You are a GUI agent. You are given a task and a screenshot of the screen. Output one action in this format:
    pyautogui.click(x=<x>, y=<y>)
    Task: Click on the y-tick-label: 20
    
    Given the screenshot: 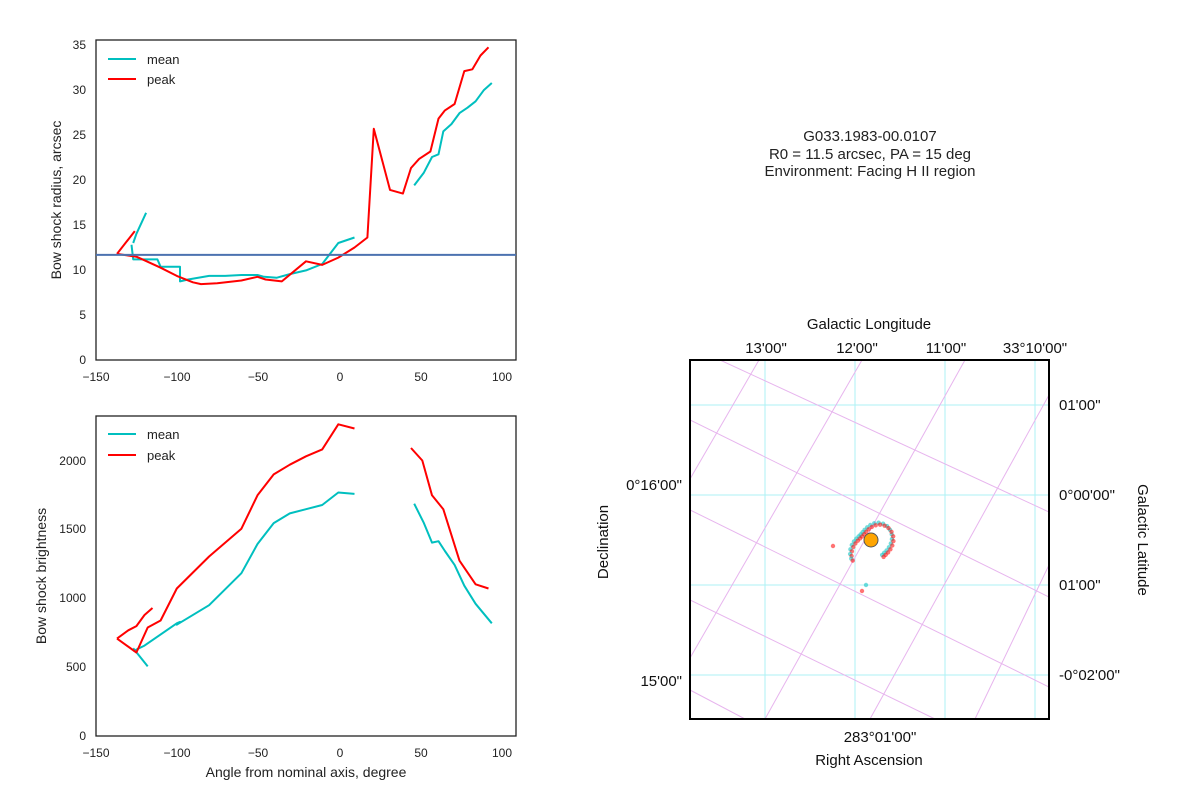 What is the action you would take?
    pyautogui.click(x=80, y=180)
    